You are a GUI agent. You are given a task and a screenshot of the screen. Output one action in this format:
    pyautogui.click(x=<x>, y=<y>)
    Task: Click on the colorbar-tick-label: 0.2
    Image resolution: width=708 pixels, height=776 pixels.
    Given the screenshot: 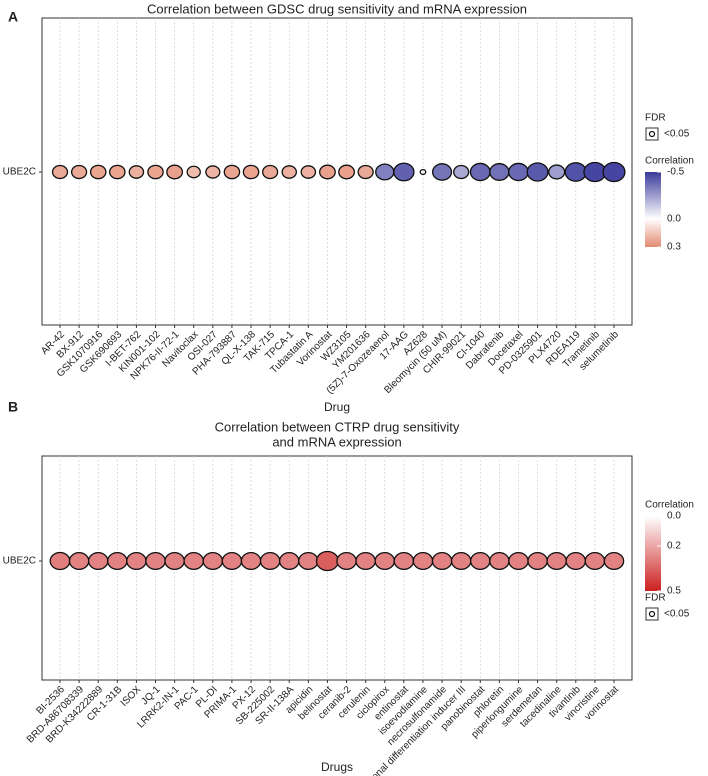 What is the action you would take?
    pyautogui.click(x=674, y=546)
    